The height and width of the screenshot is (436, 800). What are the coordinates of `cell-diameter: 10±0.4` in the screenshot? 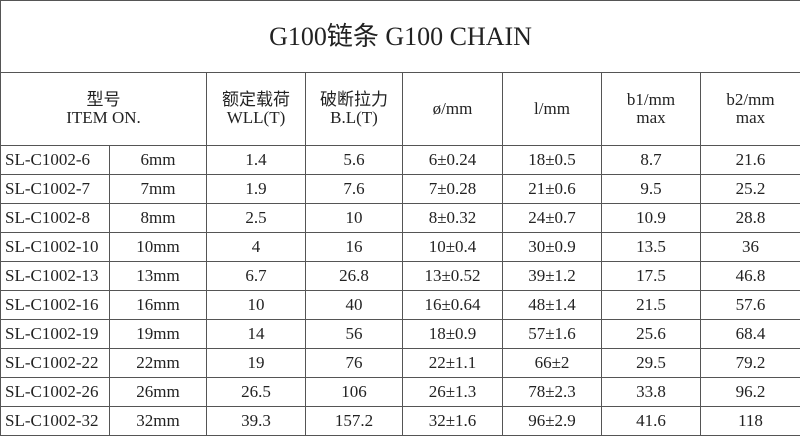 It's located at (453, 247).